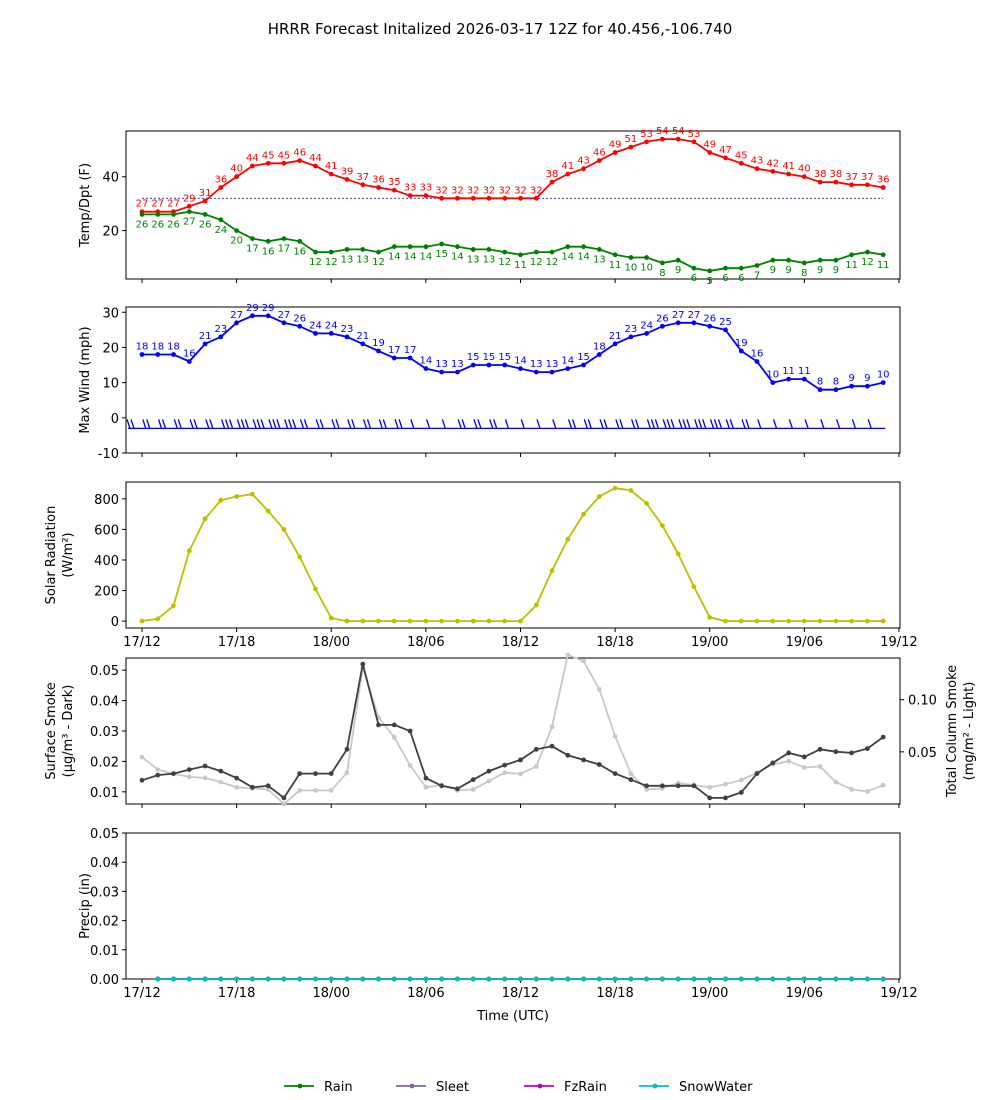 Image resolution: width=1000 pixels, height=1100 pixels. What do you see at coordinates (268, 251) in the screenshot?
I see `data-label-temp: 16` at bounding box center [268, 251].